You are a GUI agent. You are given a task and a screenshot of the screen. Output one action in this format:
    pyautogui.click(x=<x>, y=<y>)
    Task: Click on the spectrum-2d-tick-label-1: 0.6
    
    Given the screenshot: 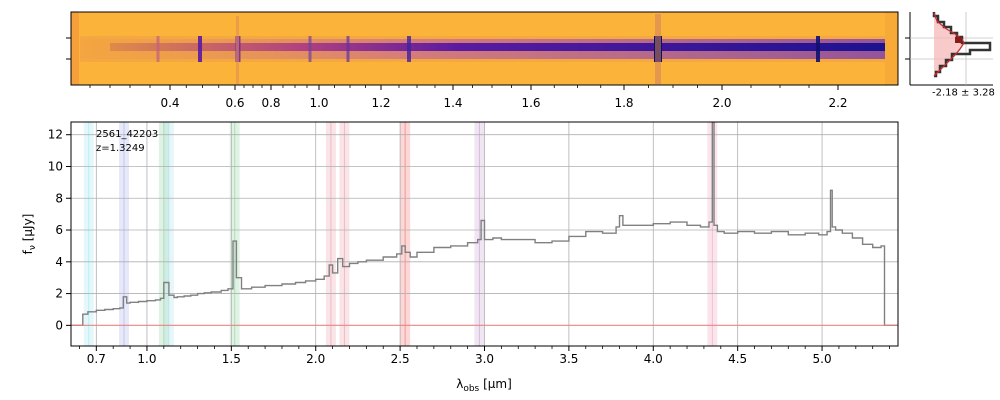 What is the action you would take?
    pyautogui.click(x=234, y=103)
    